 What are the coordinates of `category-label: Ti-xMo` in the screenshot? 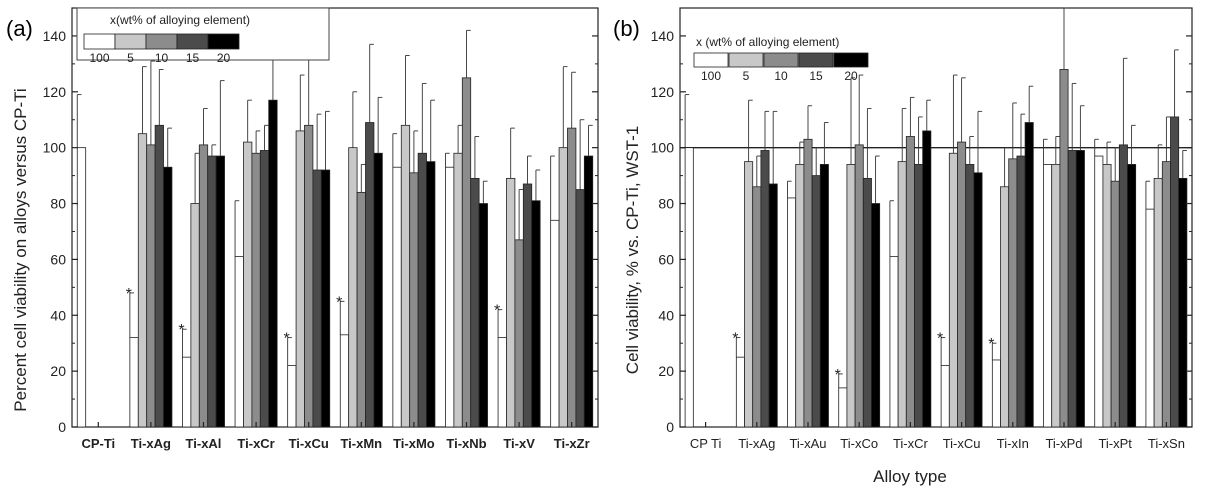 It's located at (414, 443).